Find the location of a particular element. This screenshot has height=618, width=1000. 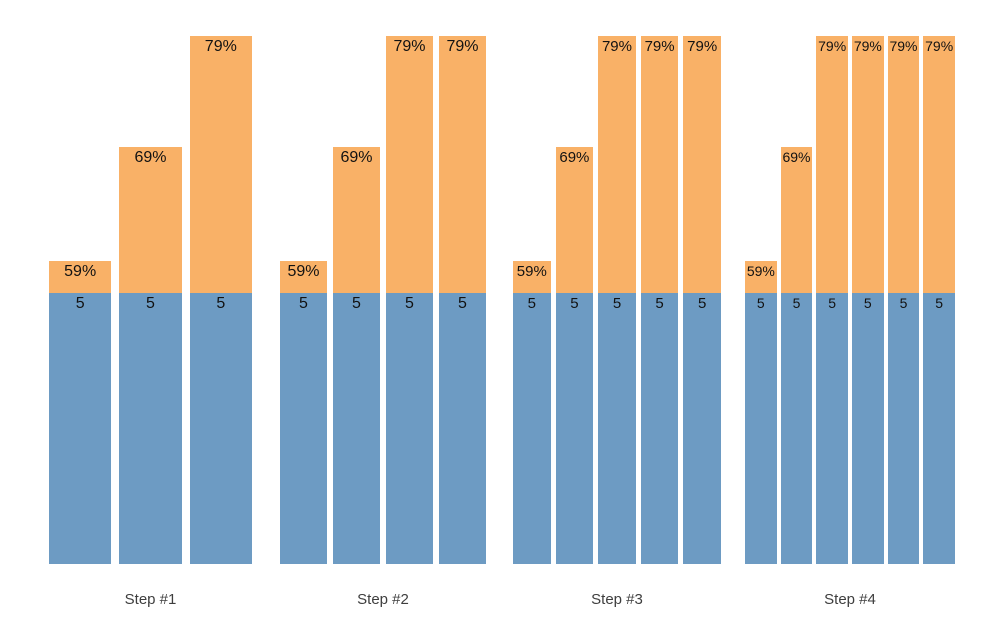

facet-label: Step #2 is located at coordinates (383, 599).